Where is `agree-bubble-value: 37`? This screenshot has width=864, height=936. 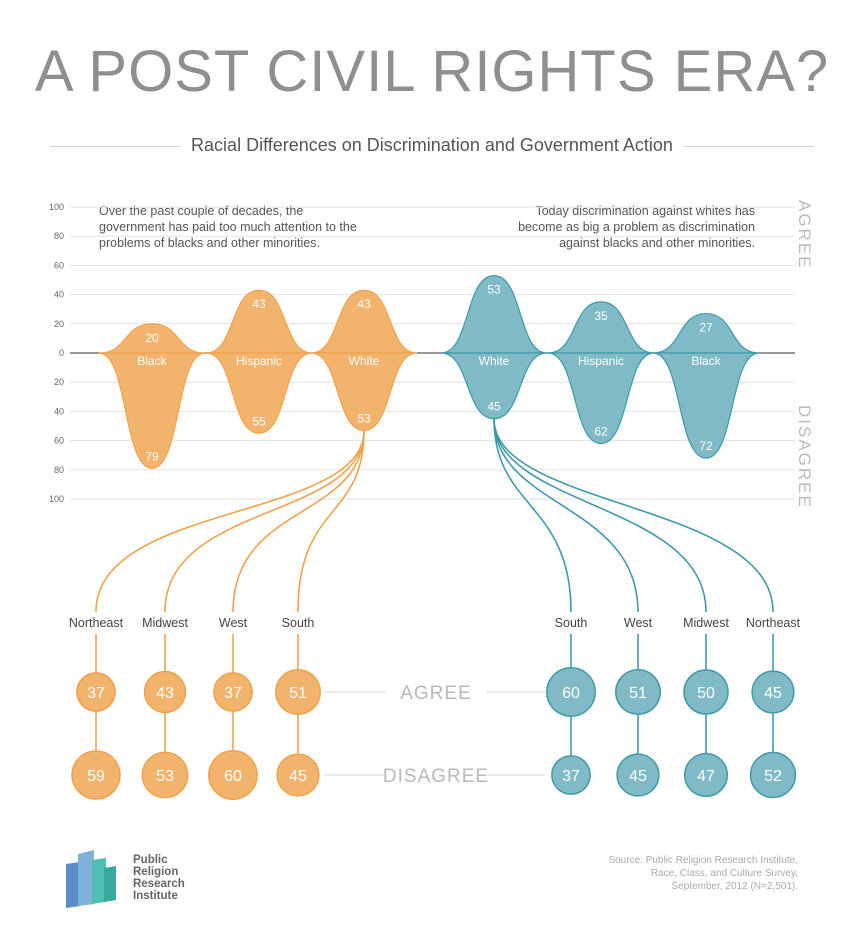
agree-bubble-value: 37 is located at coordinates (233, 693).